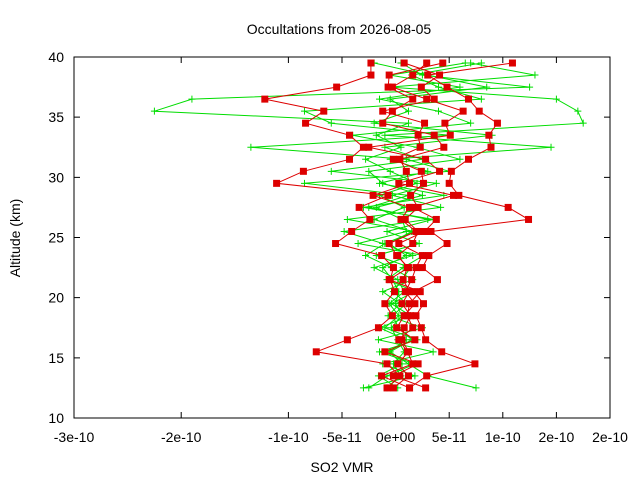 Image resolution: width=640 pixels, height=480 pixels. What do you see at coordinates (396, 437) in the screenshot?
I see `x-tick-label: 0e+00` at bounding box center [396, 437].